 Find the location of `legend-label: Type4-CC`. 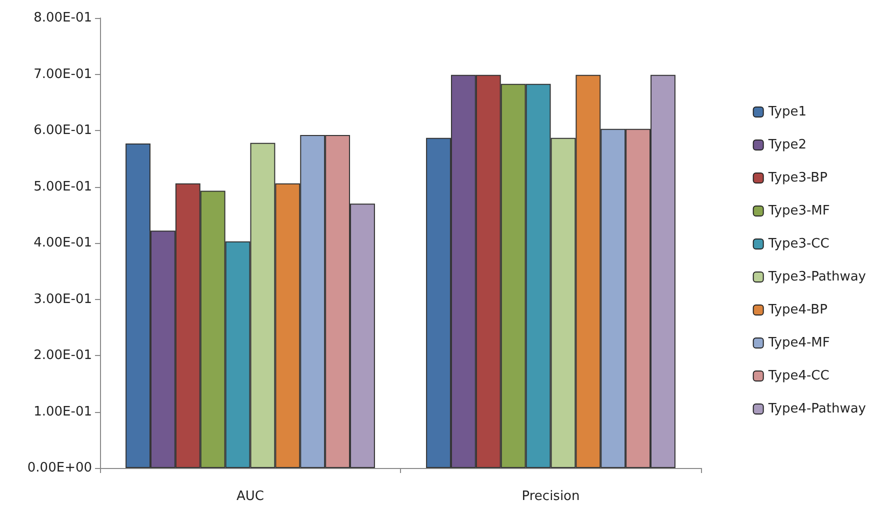

legend-label: Type4-CC is located at coordinates (798, 376).